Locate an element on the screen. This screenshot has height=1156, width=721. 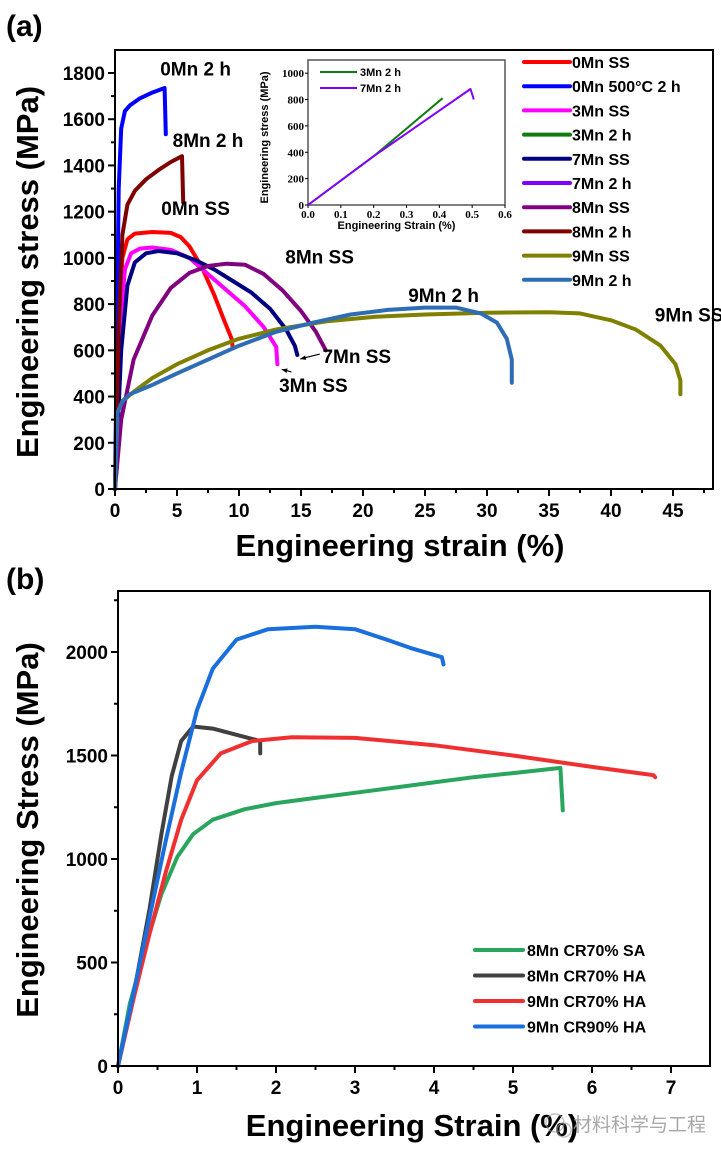
inset-x-axis-title: Engineering Strain (%) is located at coordinates (397, 226).